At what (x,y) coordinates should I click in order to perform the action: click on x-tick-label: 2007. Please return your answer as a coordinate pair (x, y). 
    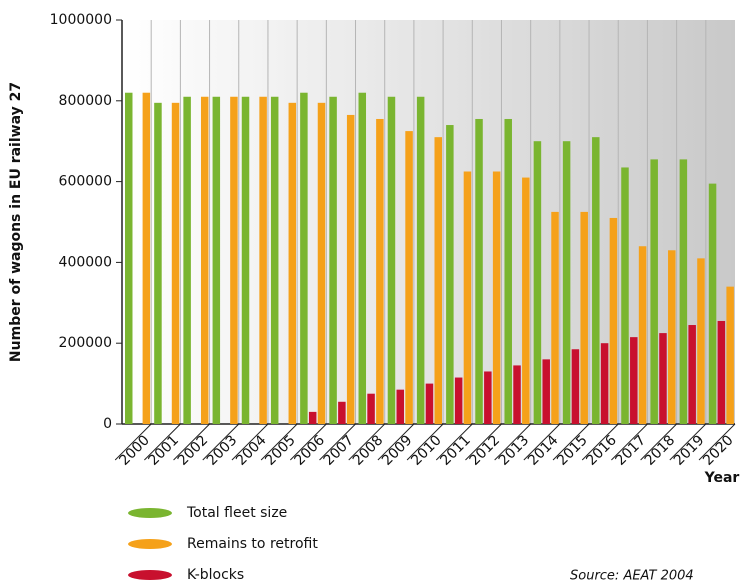
    Looking at the image, I should click on (339, 450).